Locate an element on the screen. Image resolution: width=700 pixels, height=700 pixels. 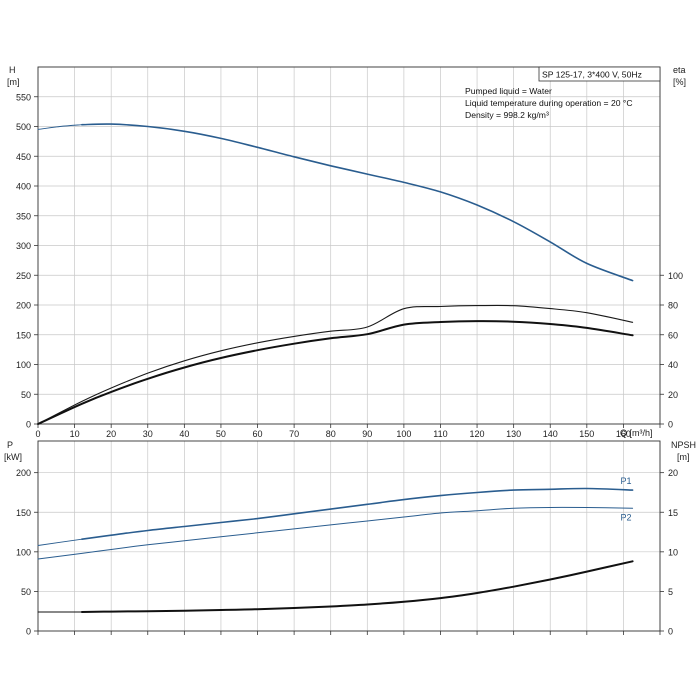
head-left-tick-label: 300 is located at coordinates (23, 246).